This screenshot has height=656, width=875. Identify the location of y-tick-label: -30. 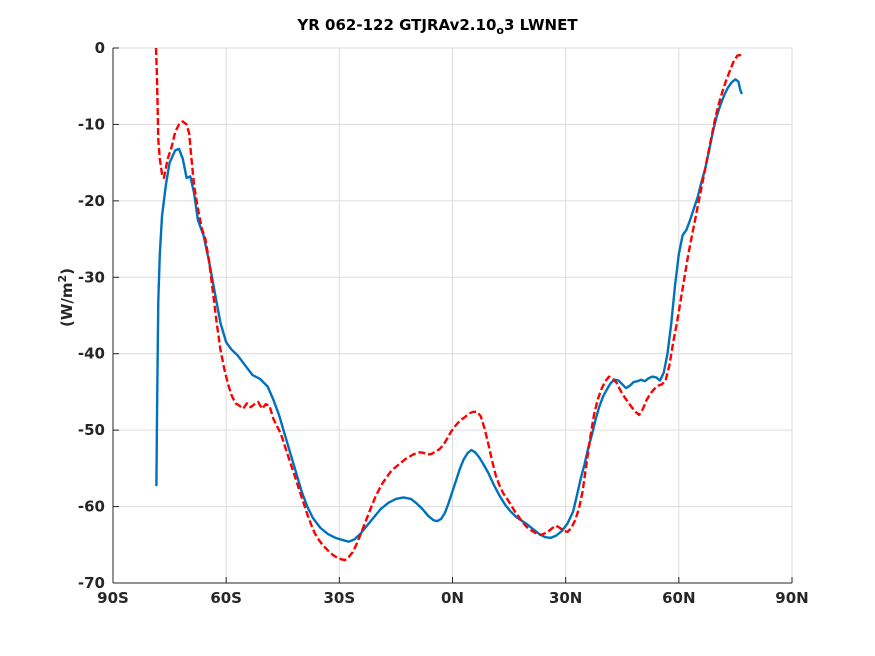
(91, 277).